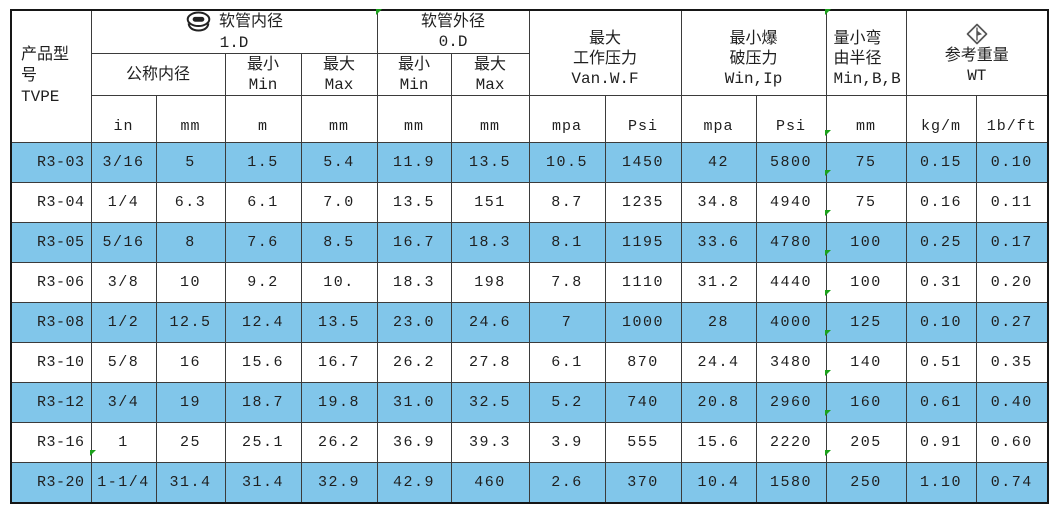 The height and width of the screenshot is (505, 1060). I want to click on model-cell: R3-20, so click(51, 482).